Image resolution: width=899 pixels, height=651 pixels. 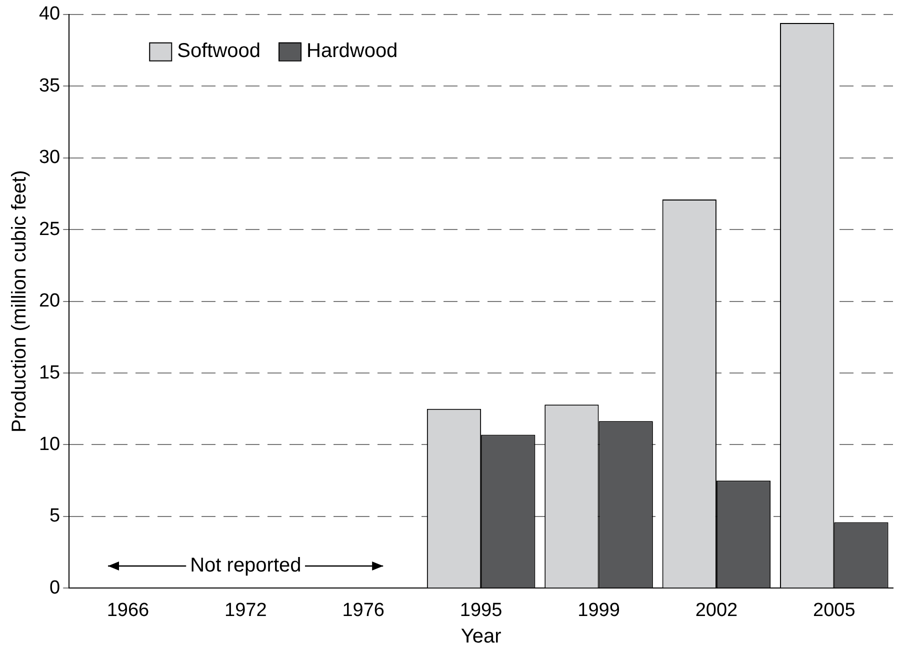 What do you see at coordinates (49, 157) in the screenshot?
I see `y-tick-label: 30` at bounding box center [49, 157].